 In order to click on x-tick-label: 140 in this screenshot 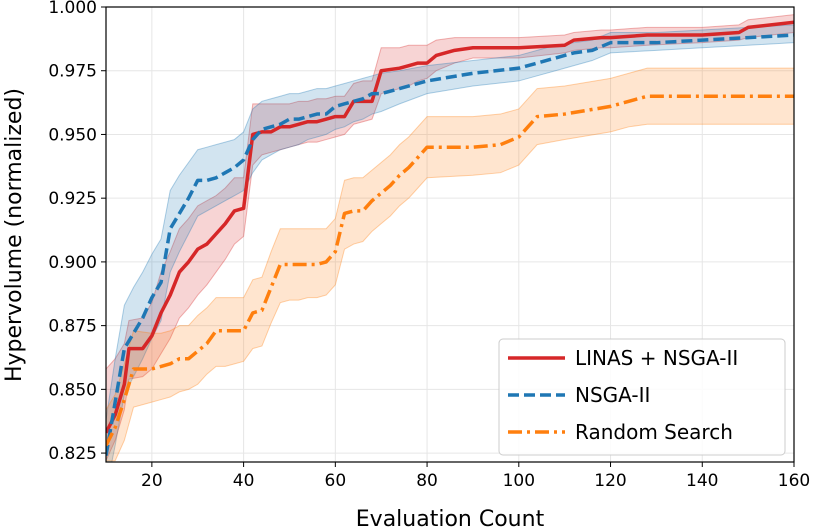, I will do `click(702, 481)`.